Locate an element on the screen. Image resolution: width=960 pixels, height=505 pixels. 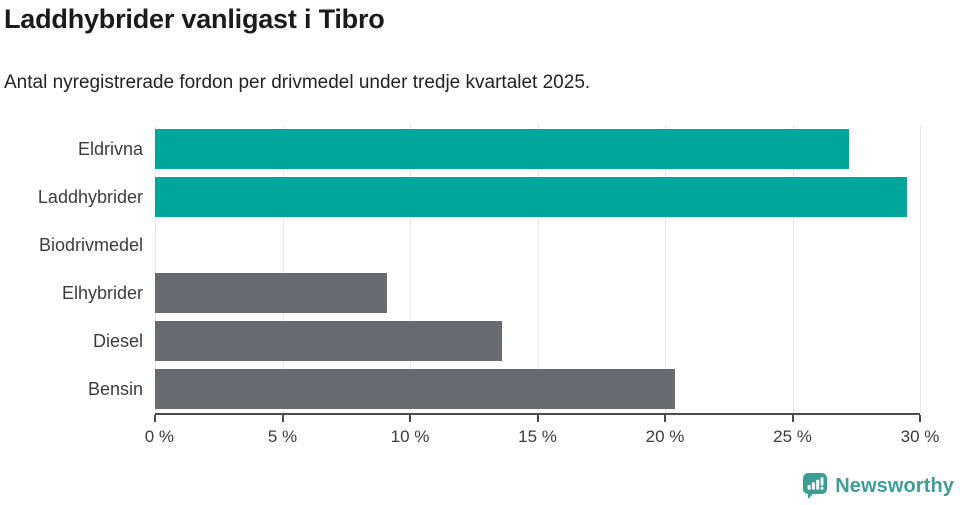
axis-tick-label: 30 % is located at coordinates (920, 436).